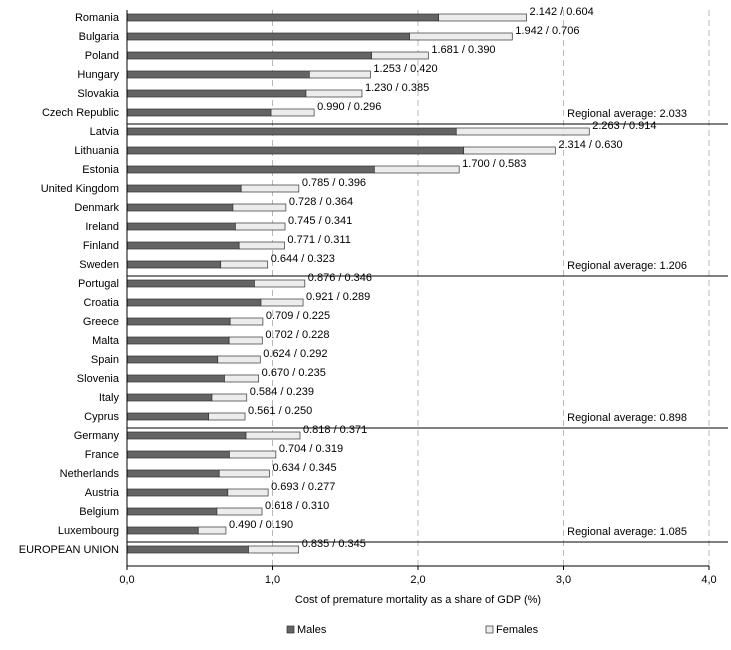 Image resolution: width=731 pixels, height=650 pixels. Describe the element at coordinates (101, 246) in the screenshot. I see `category-label: Finland` at that location.